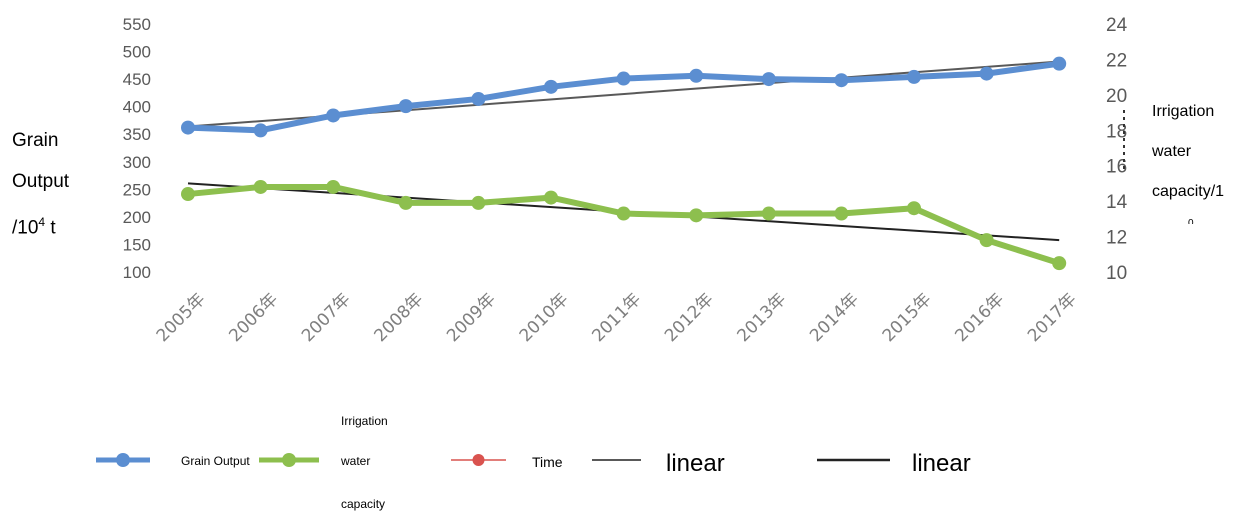  Describe the element at coordinates (137, 52) in the screenshot. I see `y-left-tick-label: 500` at that location.